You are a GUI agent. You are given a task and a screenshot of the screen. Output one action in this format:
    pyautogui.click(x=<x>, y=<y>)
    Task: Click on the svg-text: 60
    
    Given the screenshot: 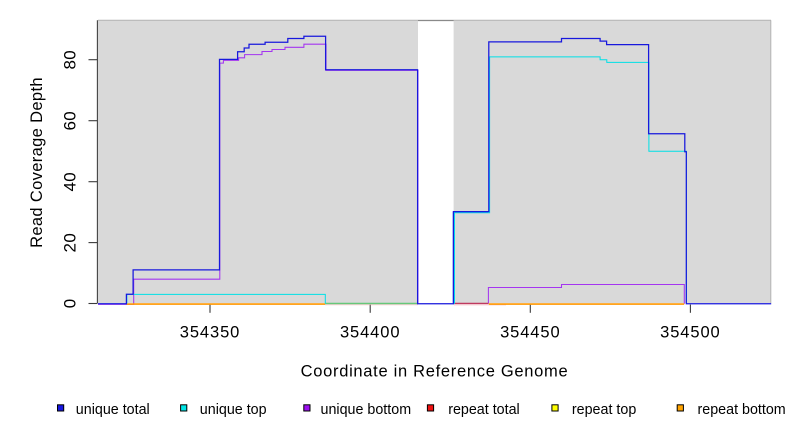 What is the action you would take?
    pyautogui.click(x=70, y=121)
    